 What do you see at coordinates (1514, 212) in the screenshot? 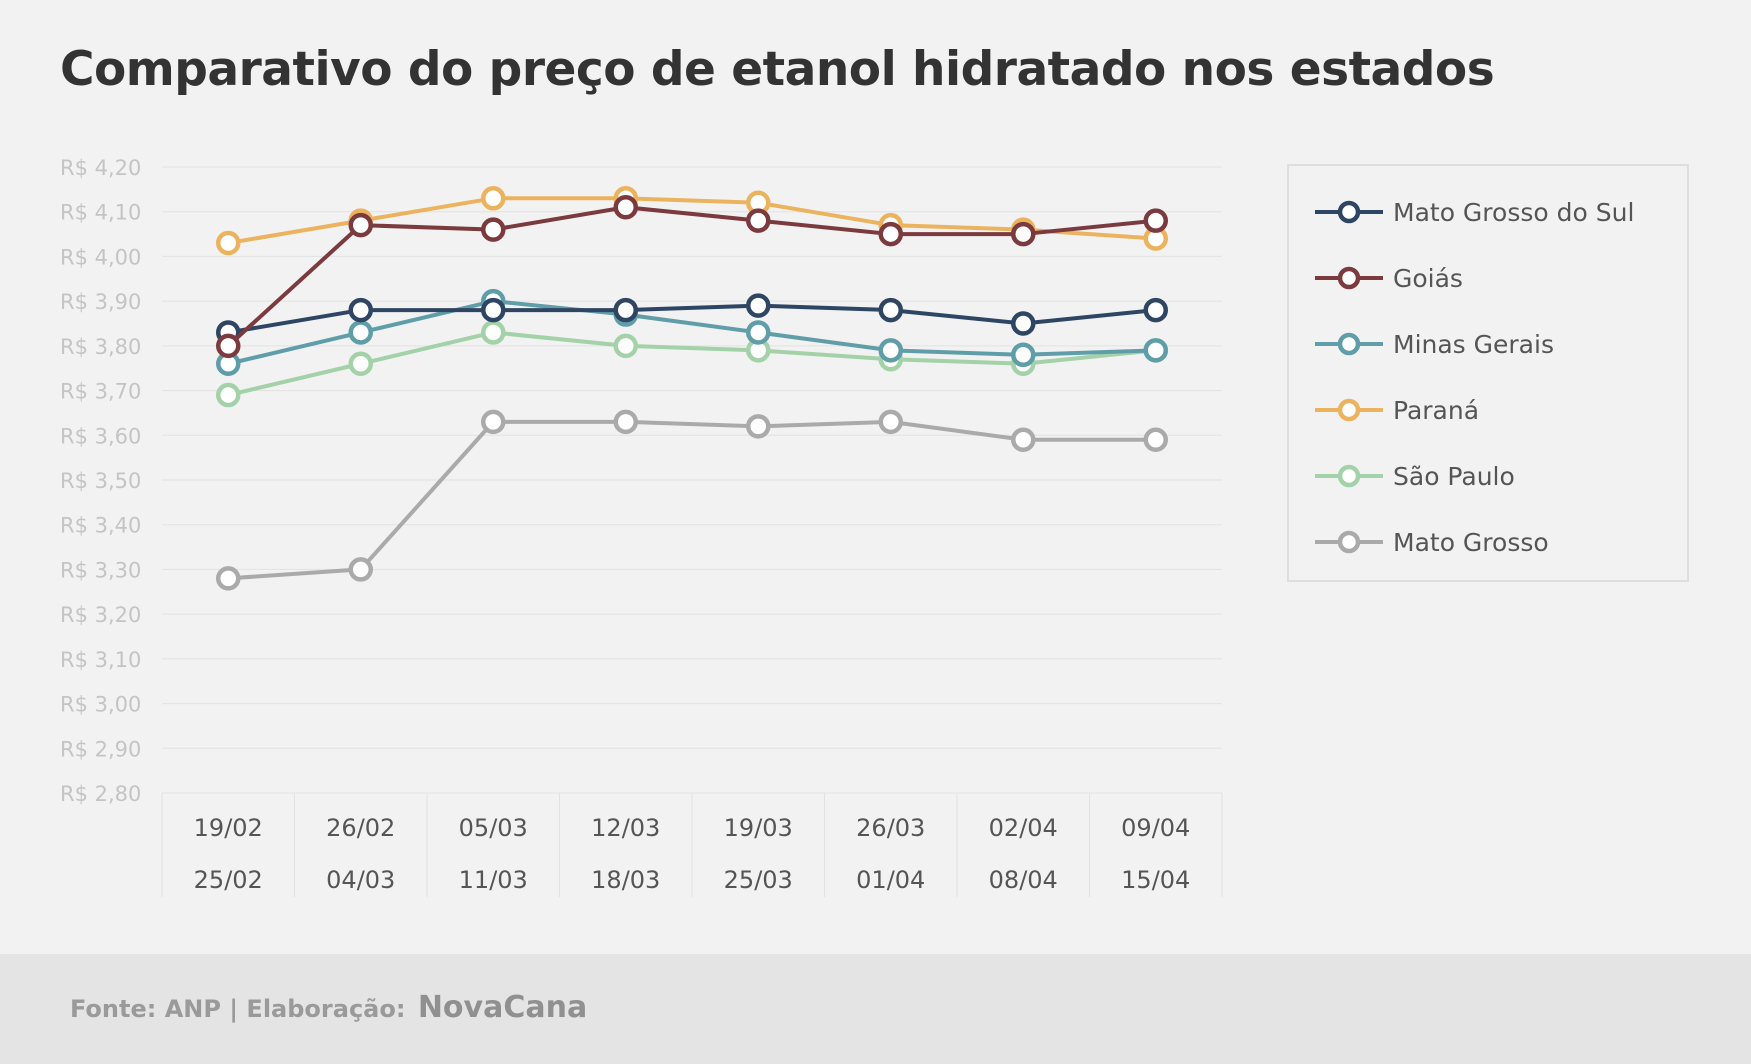
I see `legend-label: Mato Grosso do Sul` at bounding box center [1514, 212].